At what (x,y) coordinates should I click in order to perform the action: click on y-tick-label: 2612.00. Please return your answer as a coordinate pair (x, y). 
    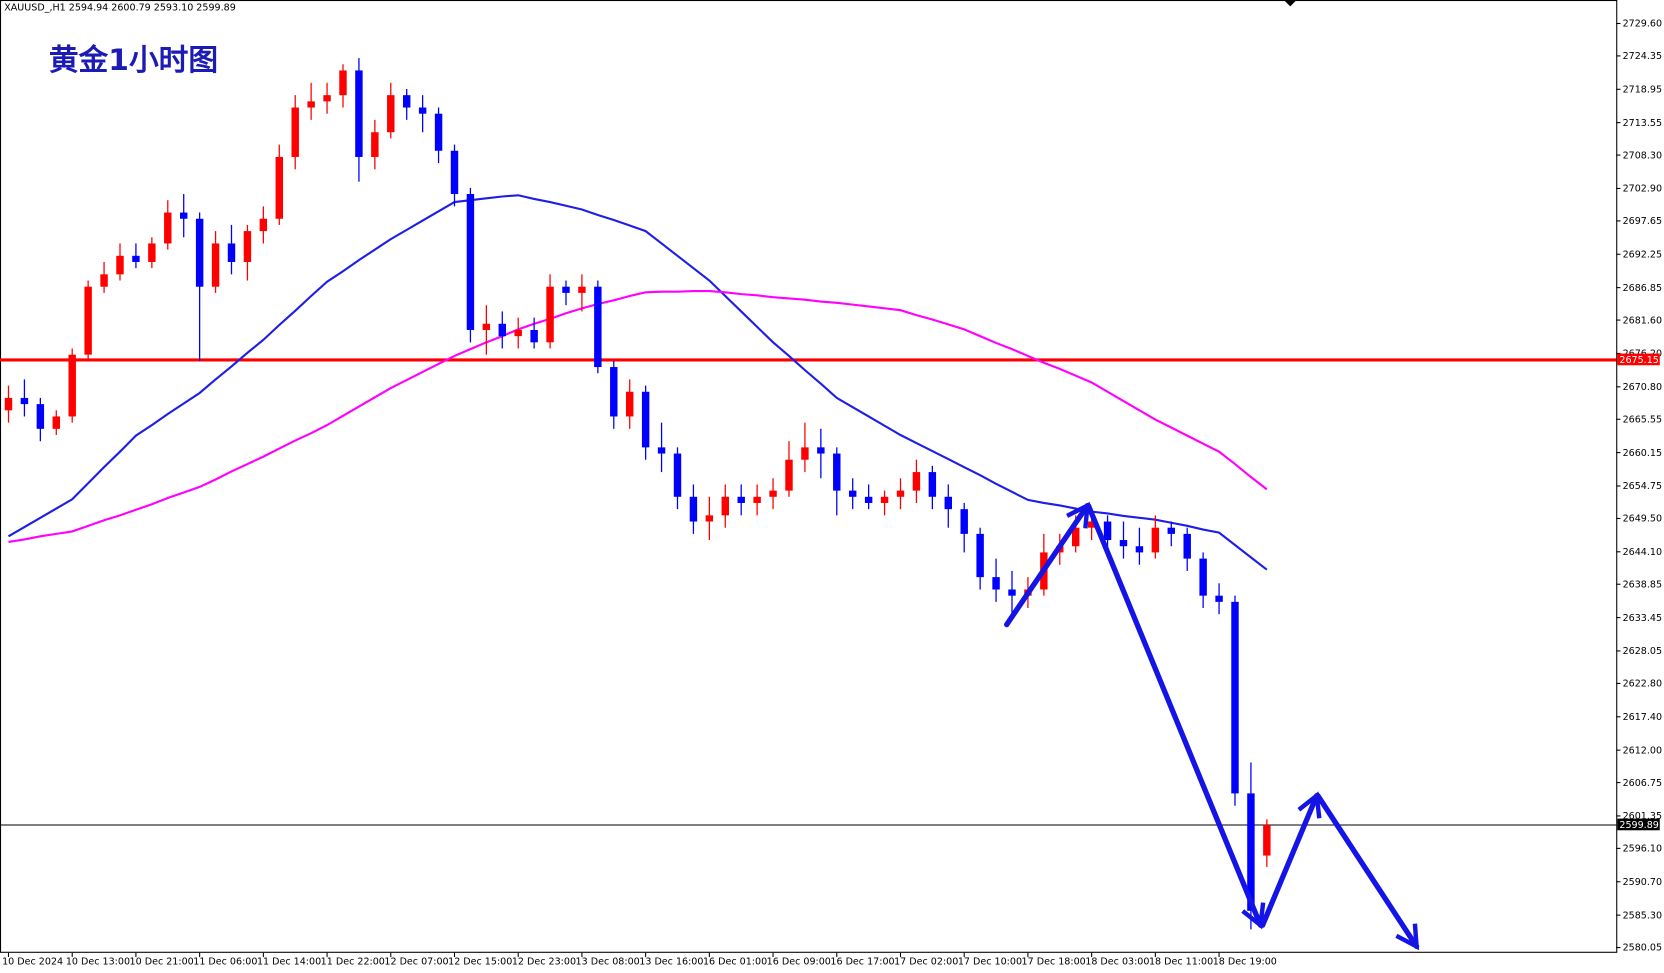
    Looking at the image, I should click on (1642, 750).